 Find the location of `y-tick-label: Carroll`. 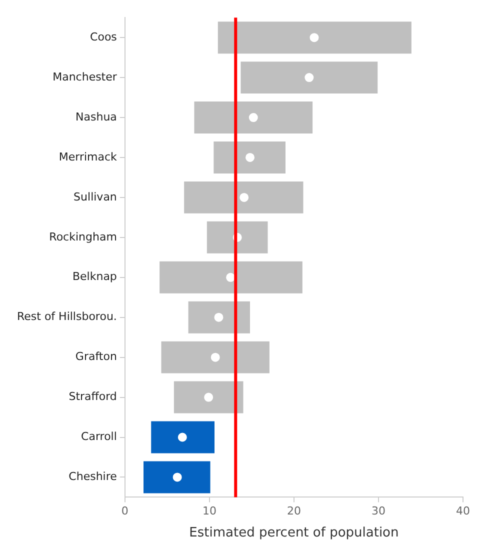

y-tick-label: Carroll is located at coordinates (99, 437).